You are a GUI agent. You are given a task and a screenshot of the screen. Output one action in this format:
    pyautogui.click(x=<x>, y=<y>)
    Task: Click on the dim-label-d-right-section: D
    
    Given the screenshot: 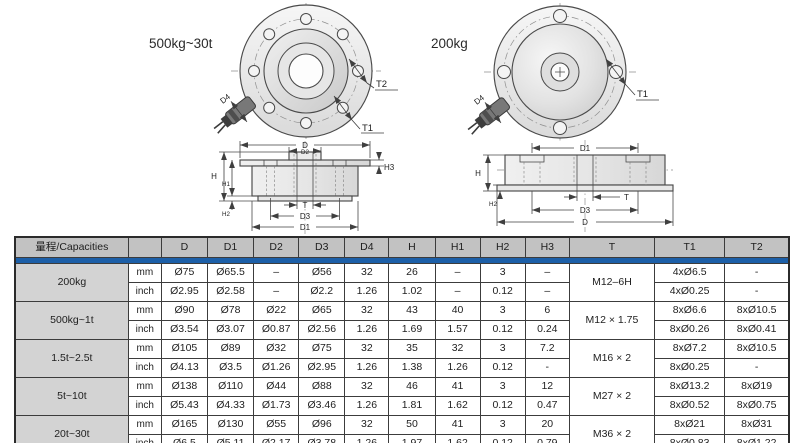 What is the action you would take?
    pyautogui.click(x=585, y=222)
    